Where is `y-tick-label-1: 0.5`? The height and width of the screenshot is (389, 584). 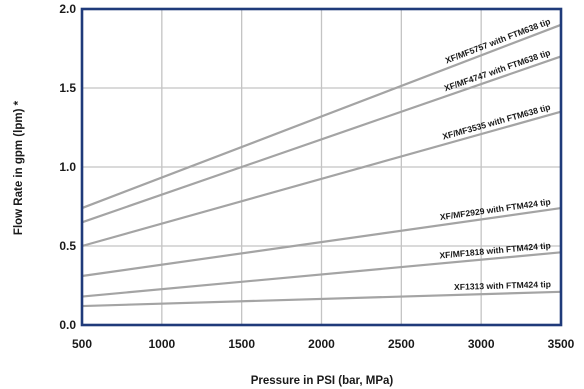
y-tick-label-1: 0.5 is located at coordinates (67, 246).